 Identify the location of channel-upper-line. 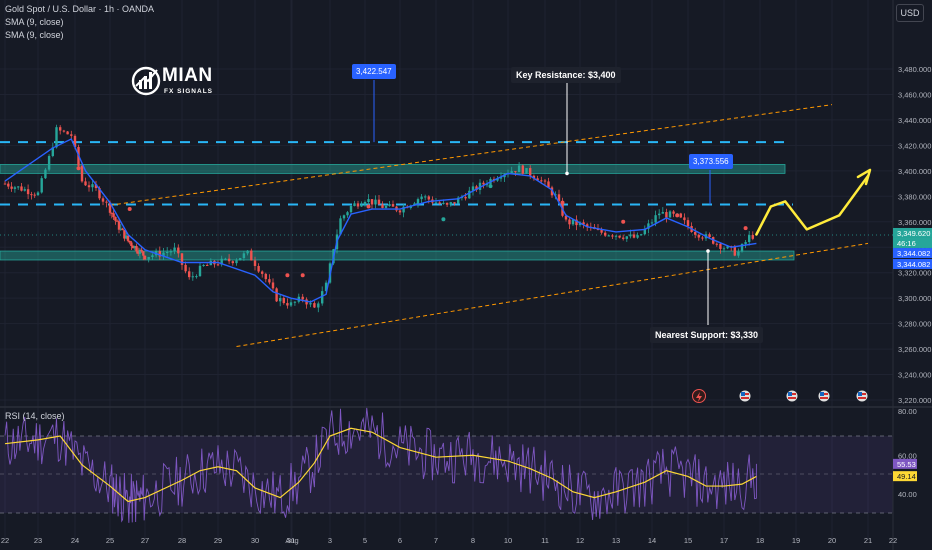
(471, 155).